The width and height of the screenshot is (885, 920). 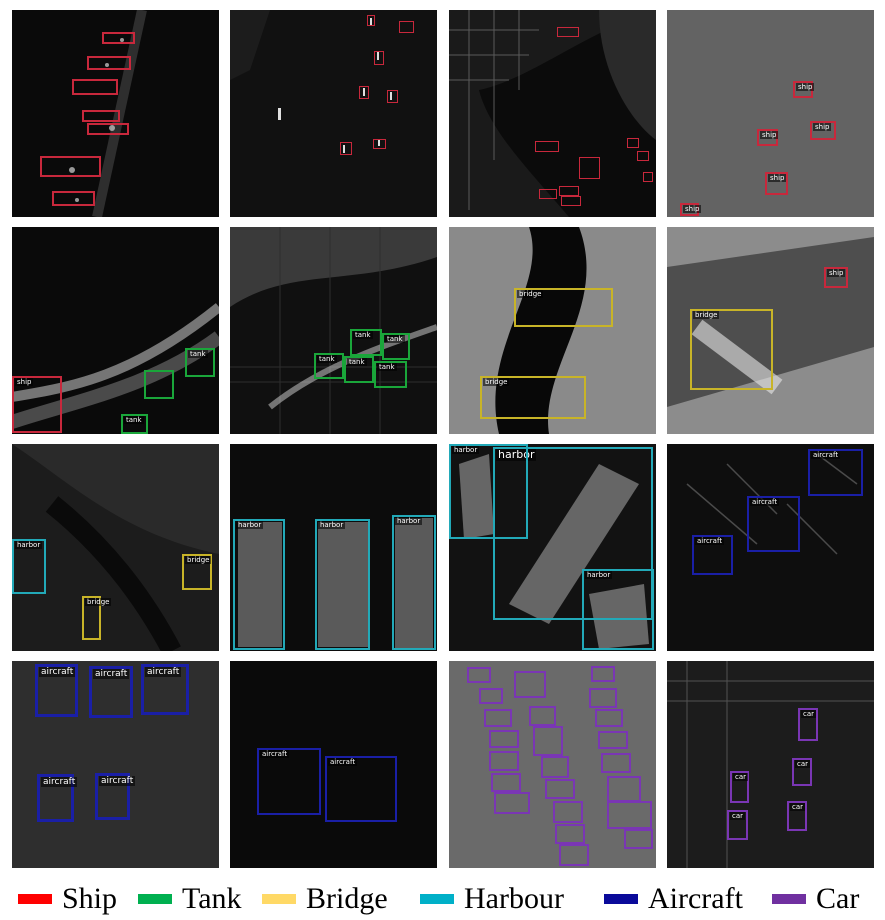 What do you see at coordinates (770, 113) in the screenshot?
I see `sar-image-r1c4: ship ship ship ship ship` at bounding box center [770, 113].